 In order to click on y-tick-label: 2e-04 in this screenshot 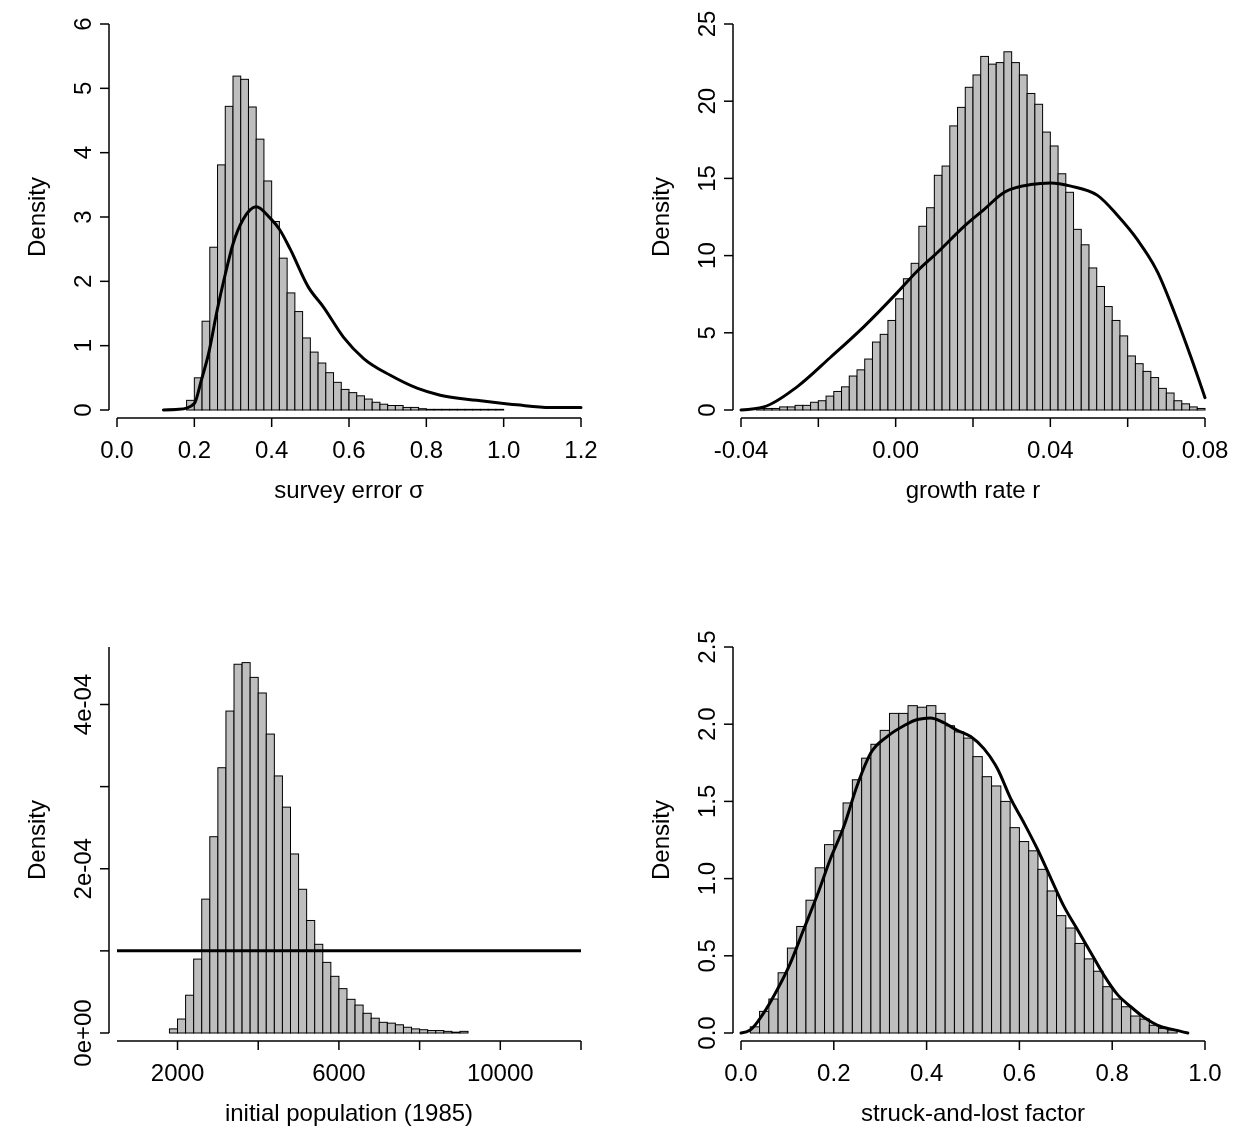, I will do `click(82, 869)`.